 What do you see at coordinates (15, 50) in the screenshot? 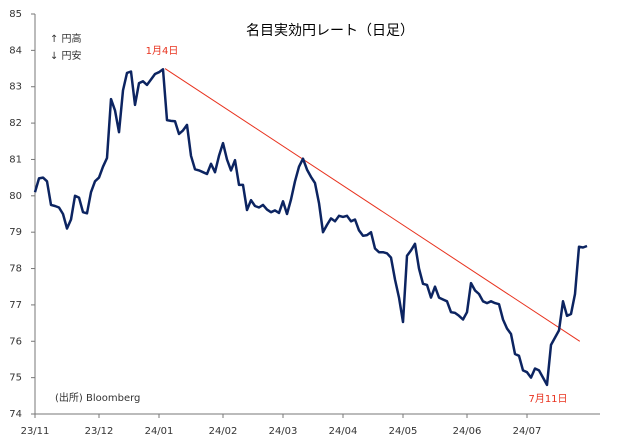
I see `y-tick-label: 84` at bounding box center [15, 50].